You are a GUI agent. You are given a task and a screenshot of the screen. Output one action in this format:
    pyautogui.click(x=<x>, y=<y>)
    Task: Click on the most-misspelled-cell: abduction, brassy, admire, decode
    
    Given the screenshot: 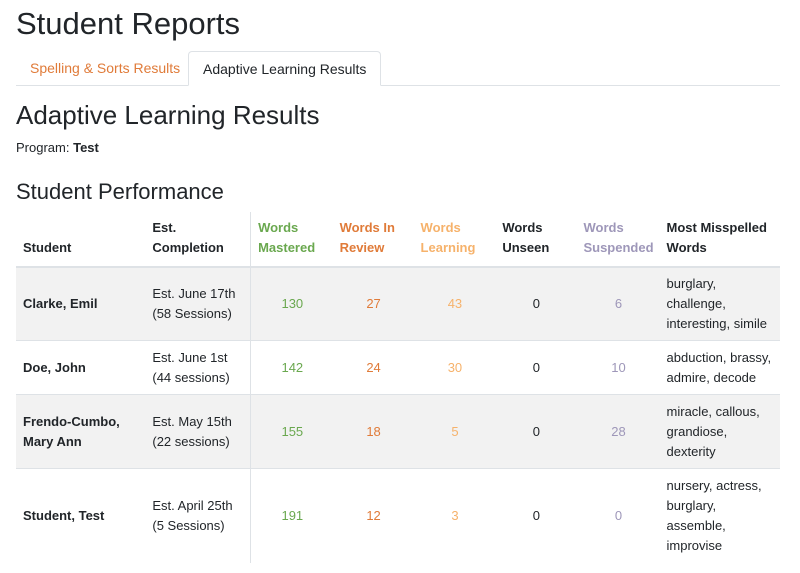 What is the action you would take?
    pyautogui.click(x=719, y=367)
    